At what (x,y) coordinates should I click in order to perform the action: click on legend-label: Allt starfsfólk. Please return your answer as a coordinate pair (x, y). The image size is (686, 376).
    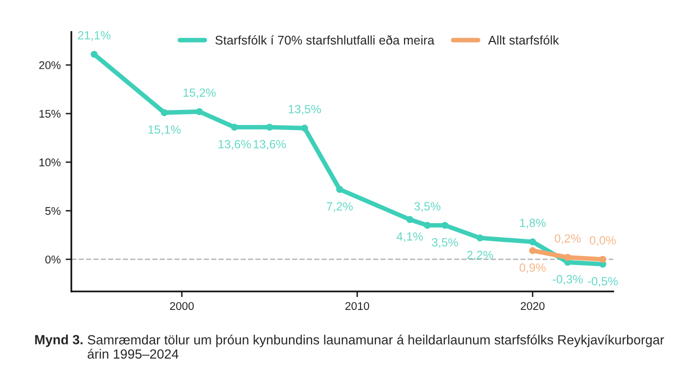
    Looking at the image, I should click on (523, 40).